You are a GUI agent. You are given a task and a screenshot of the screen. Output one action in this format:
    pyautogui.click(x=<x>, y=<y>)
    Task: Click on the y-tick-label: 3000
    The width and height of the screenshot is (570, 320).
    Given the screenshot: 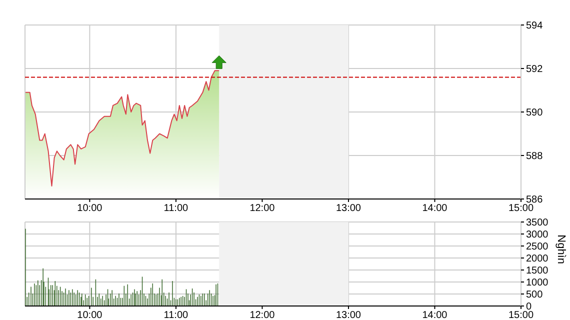 What is the action you would take?
    pyautogui.click(x=537, y=235)
    